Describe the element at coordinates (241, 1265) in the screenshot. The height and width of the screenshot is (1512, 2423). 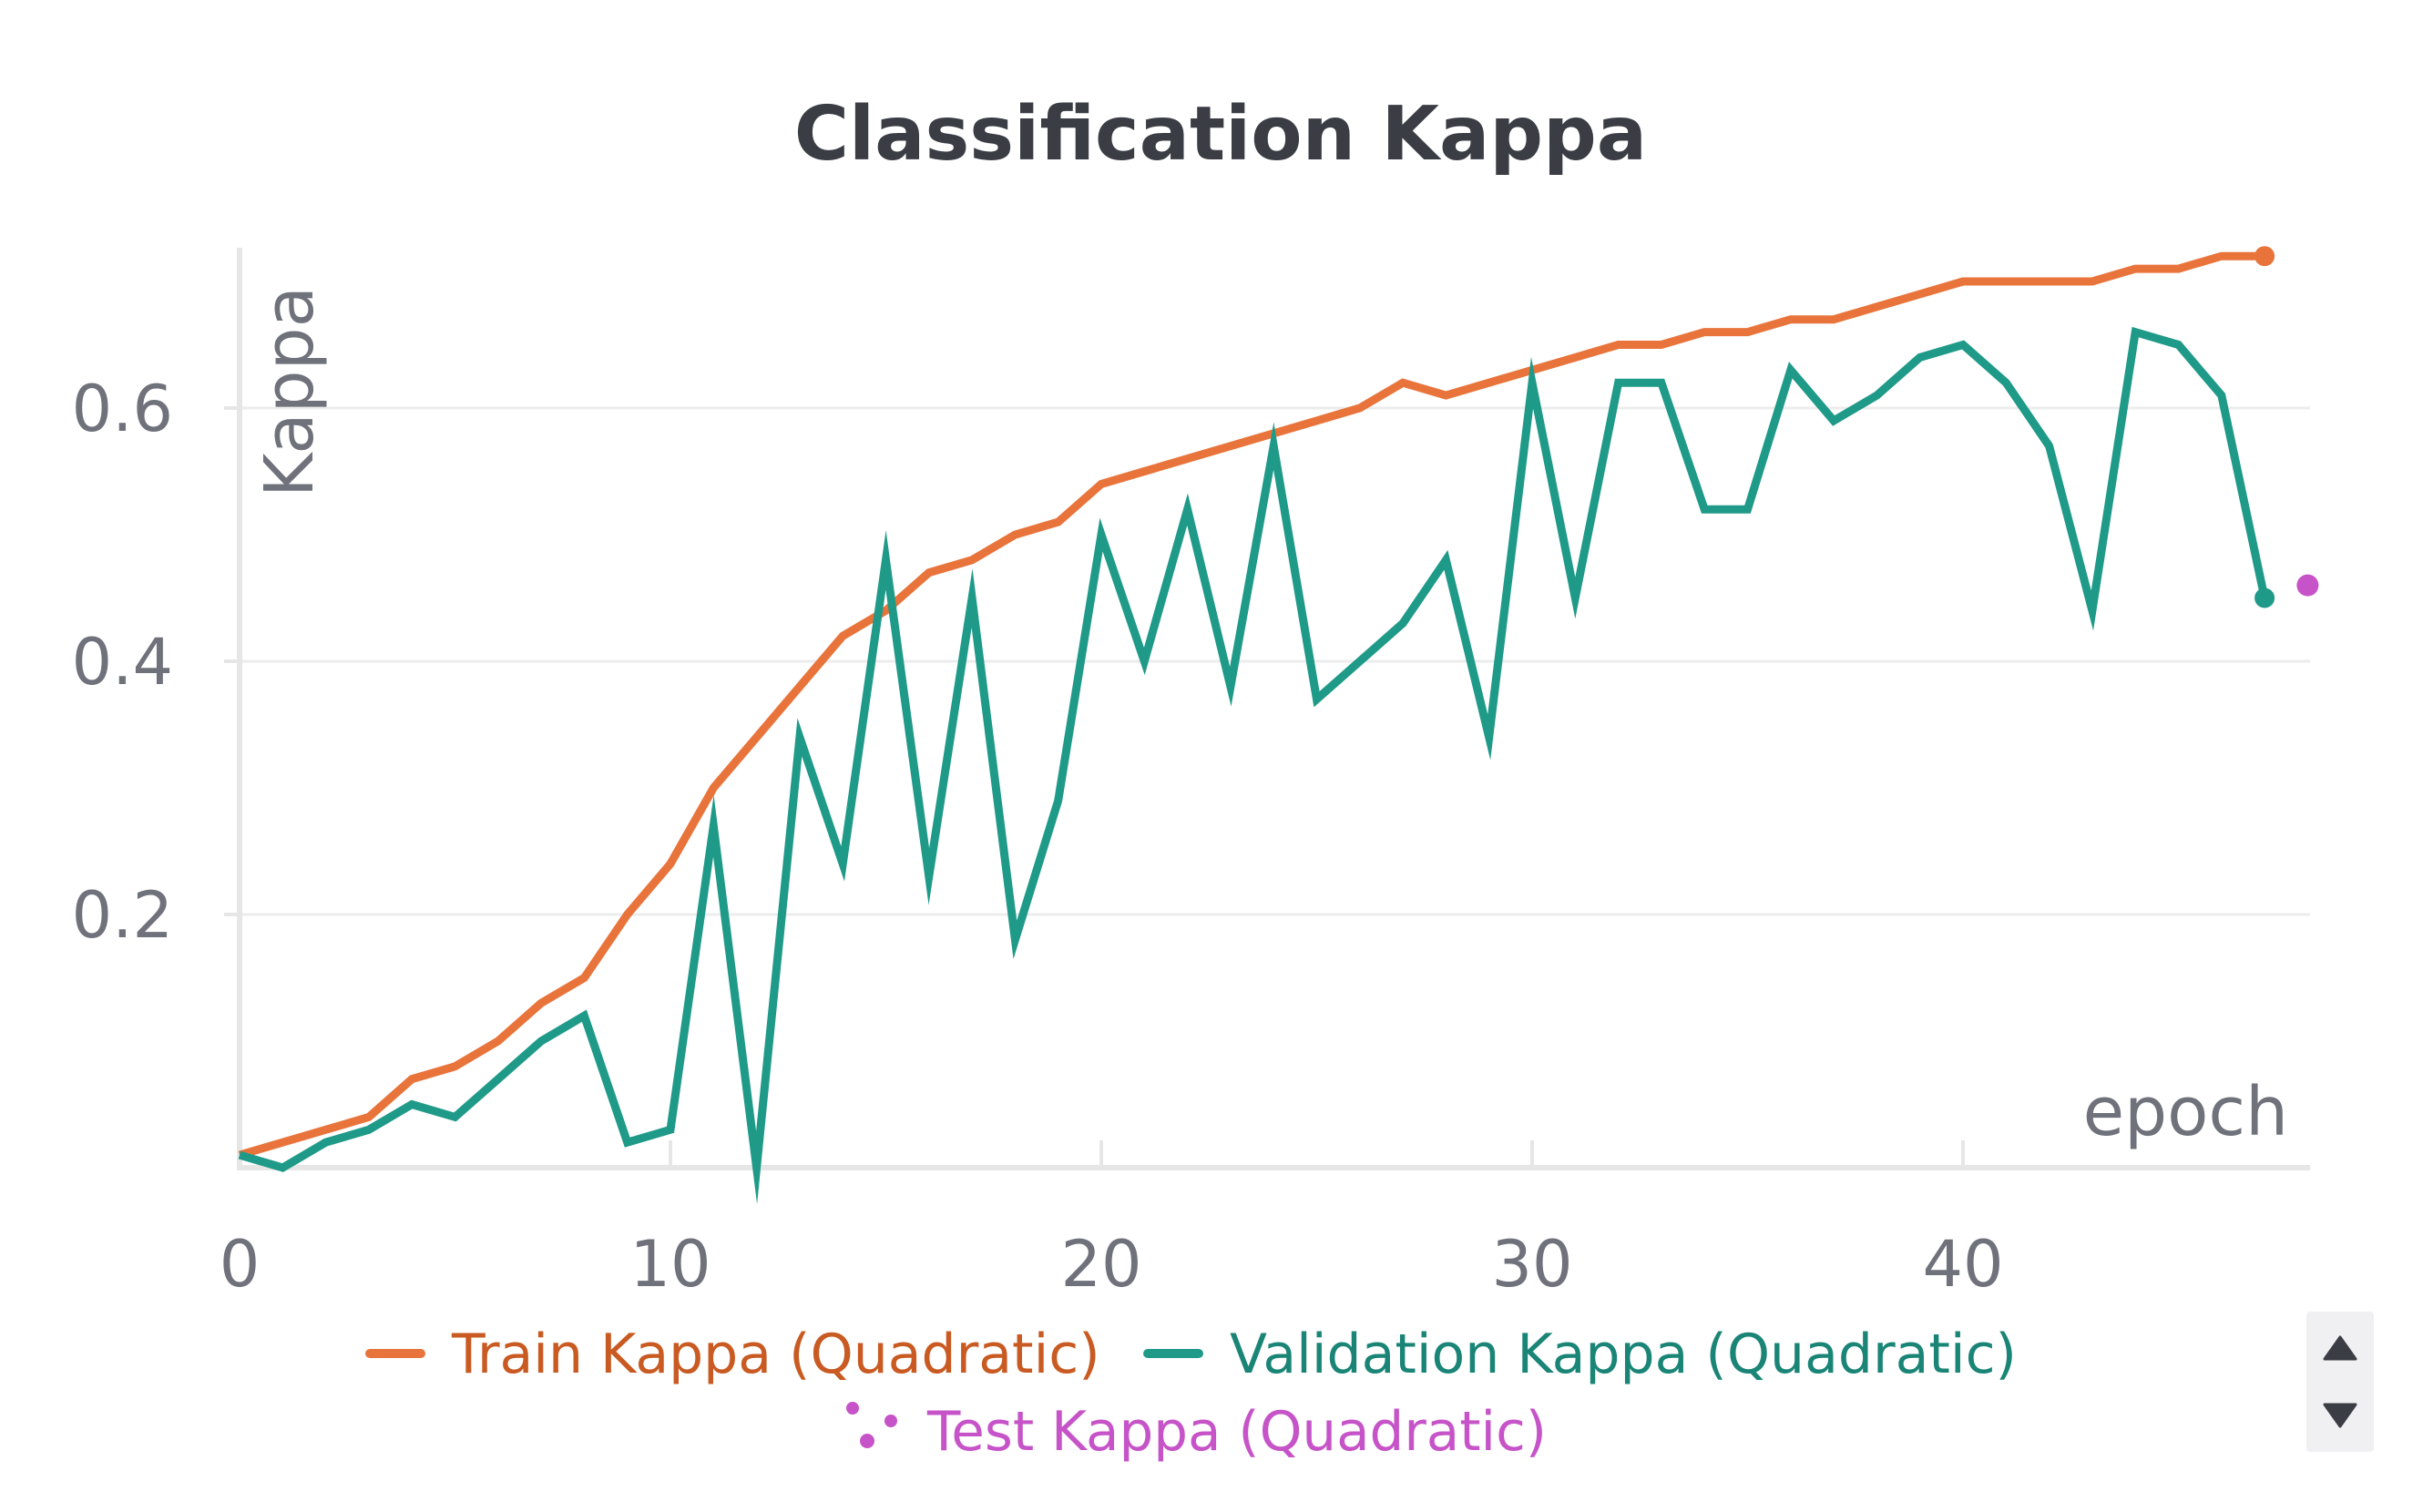
I see `x-tick-label: 0` at that location.